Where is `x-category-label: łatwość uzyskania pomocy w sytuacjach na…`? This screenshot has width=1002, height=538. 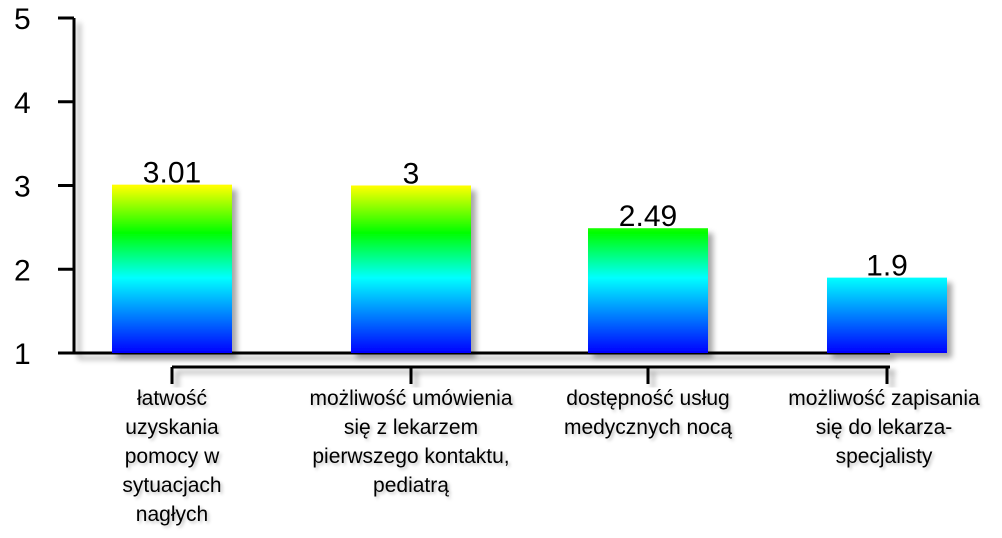
x-category-label: łatwość uzyskania pomocy w sytuacjach na… is located at coordinates (172, 456).